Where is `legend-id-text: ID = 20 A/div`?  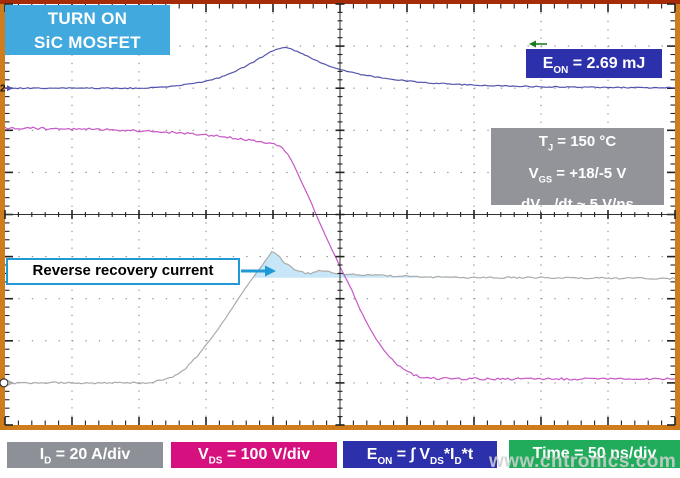
legend-id-text: ID = 20 A/div is located at coordinates (85, 456).